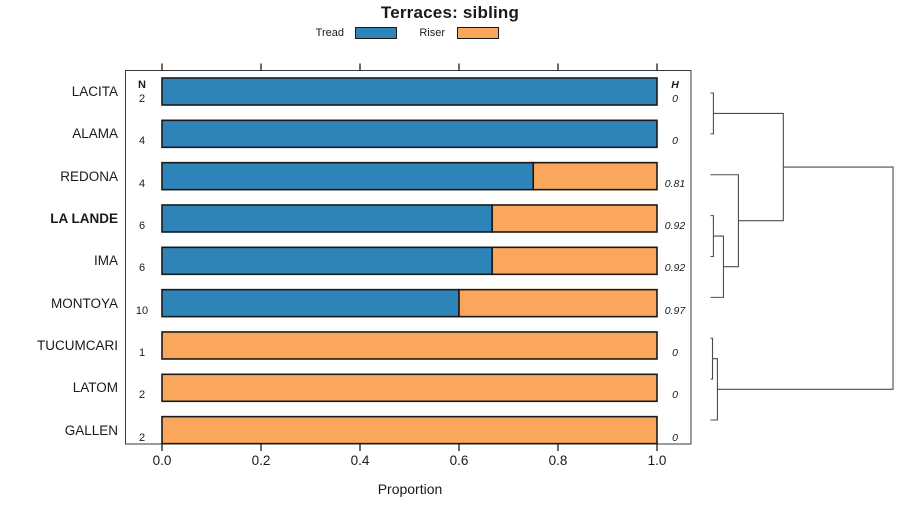 The height and width of the screenshot is (520, 900). What do you see at coordinates (84, 303) in the screenshot?
I see `category-label: MONTOYA` at bounding box center [84, 303].